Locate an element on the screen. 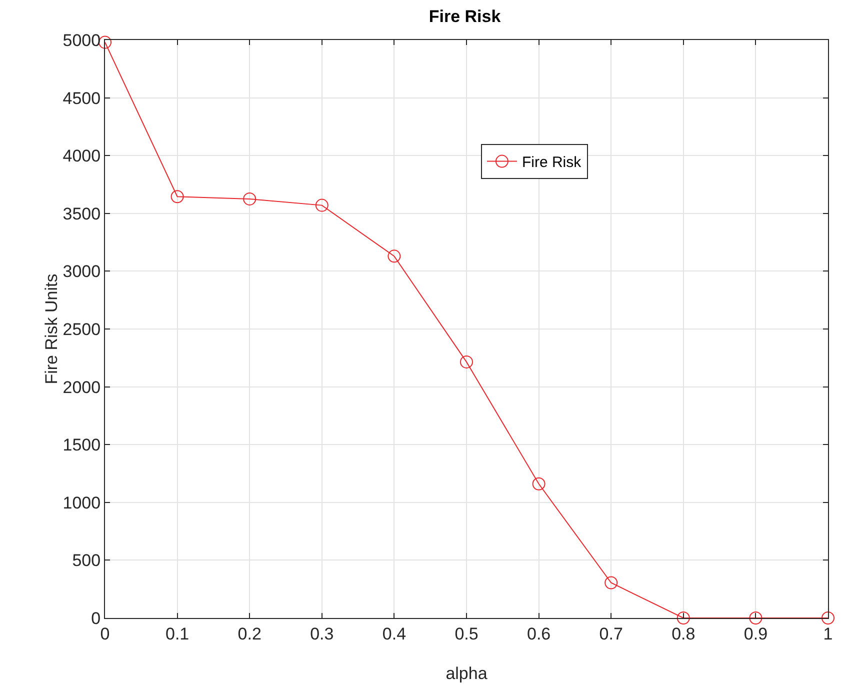 The width and height of the screenshot is (845, 688). x-tick-label: 0.2 is located at coordinates (250, 634).